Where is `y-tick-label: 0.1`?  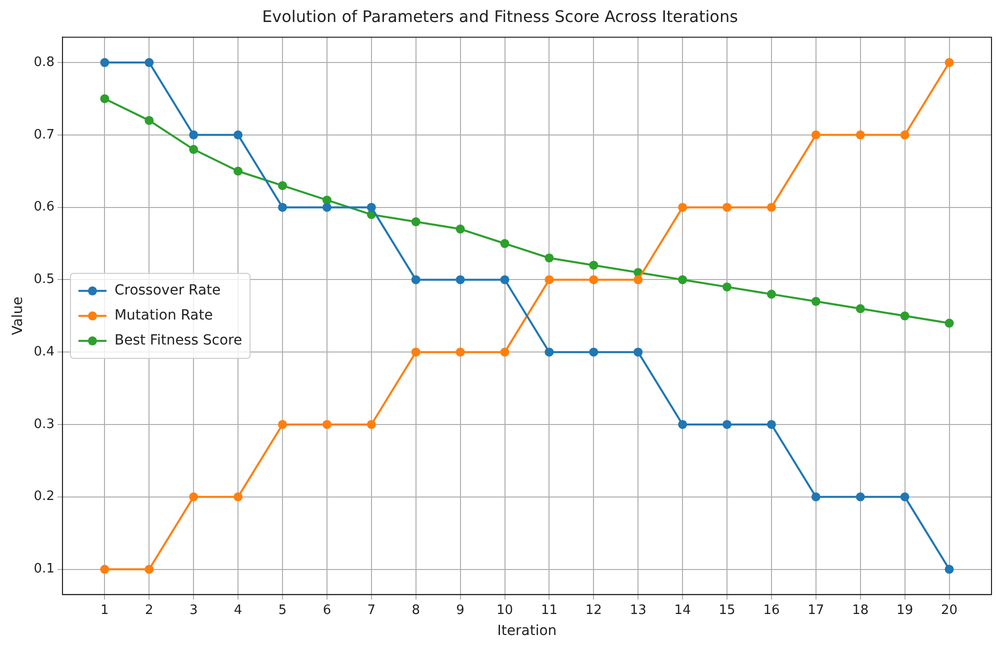 y-tick-label: 0.1 is located at coordinates (44, 569).